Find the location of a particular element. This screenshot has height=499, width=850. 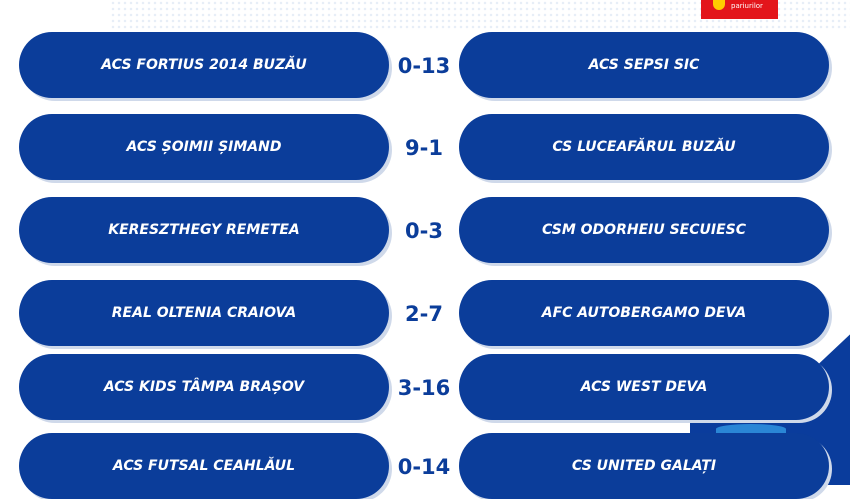

background-ball-shape is located at coordinates (751, 429).